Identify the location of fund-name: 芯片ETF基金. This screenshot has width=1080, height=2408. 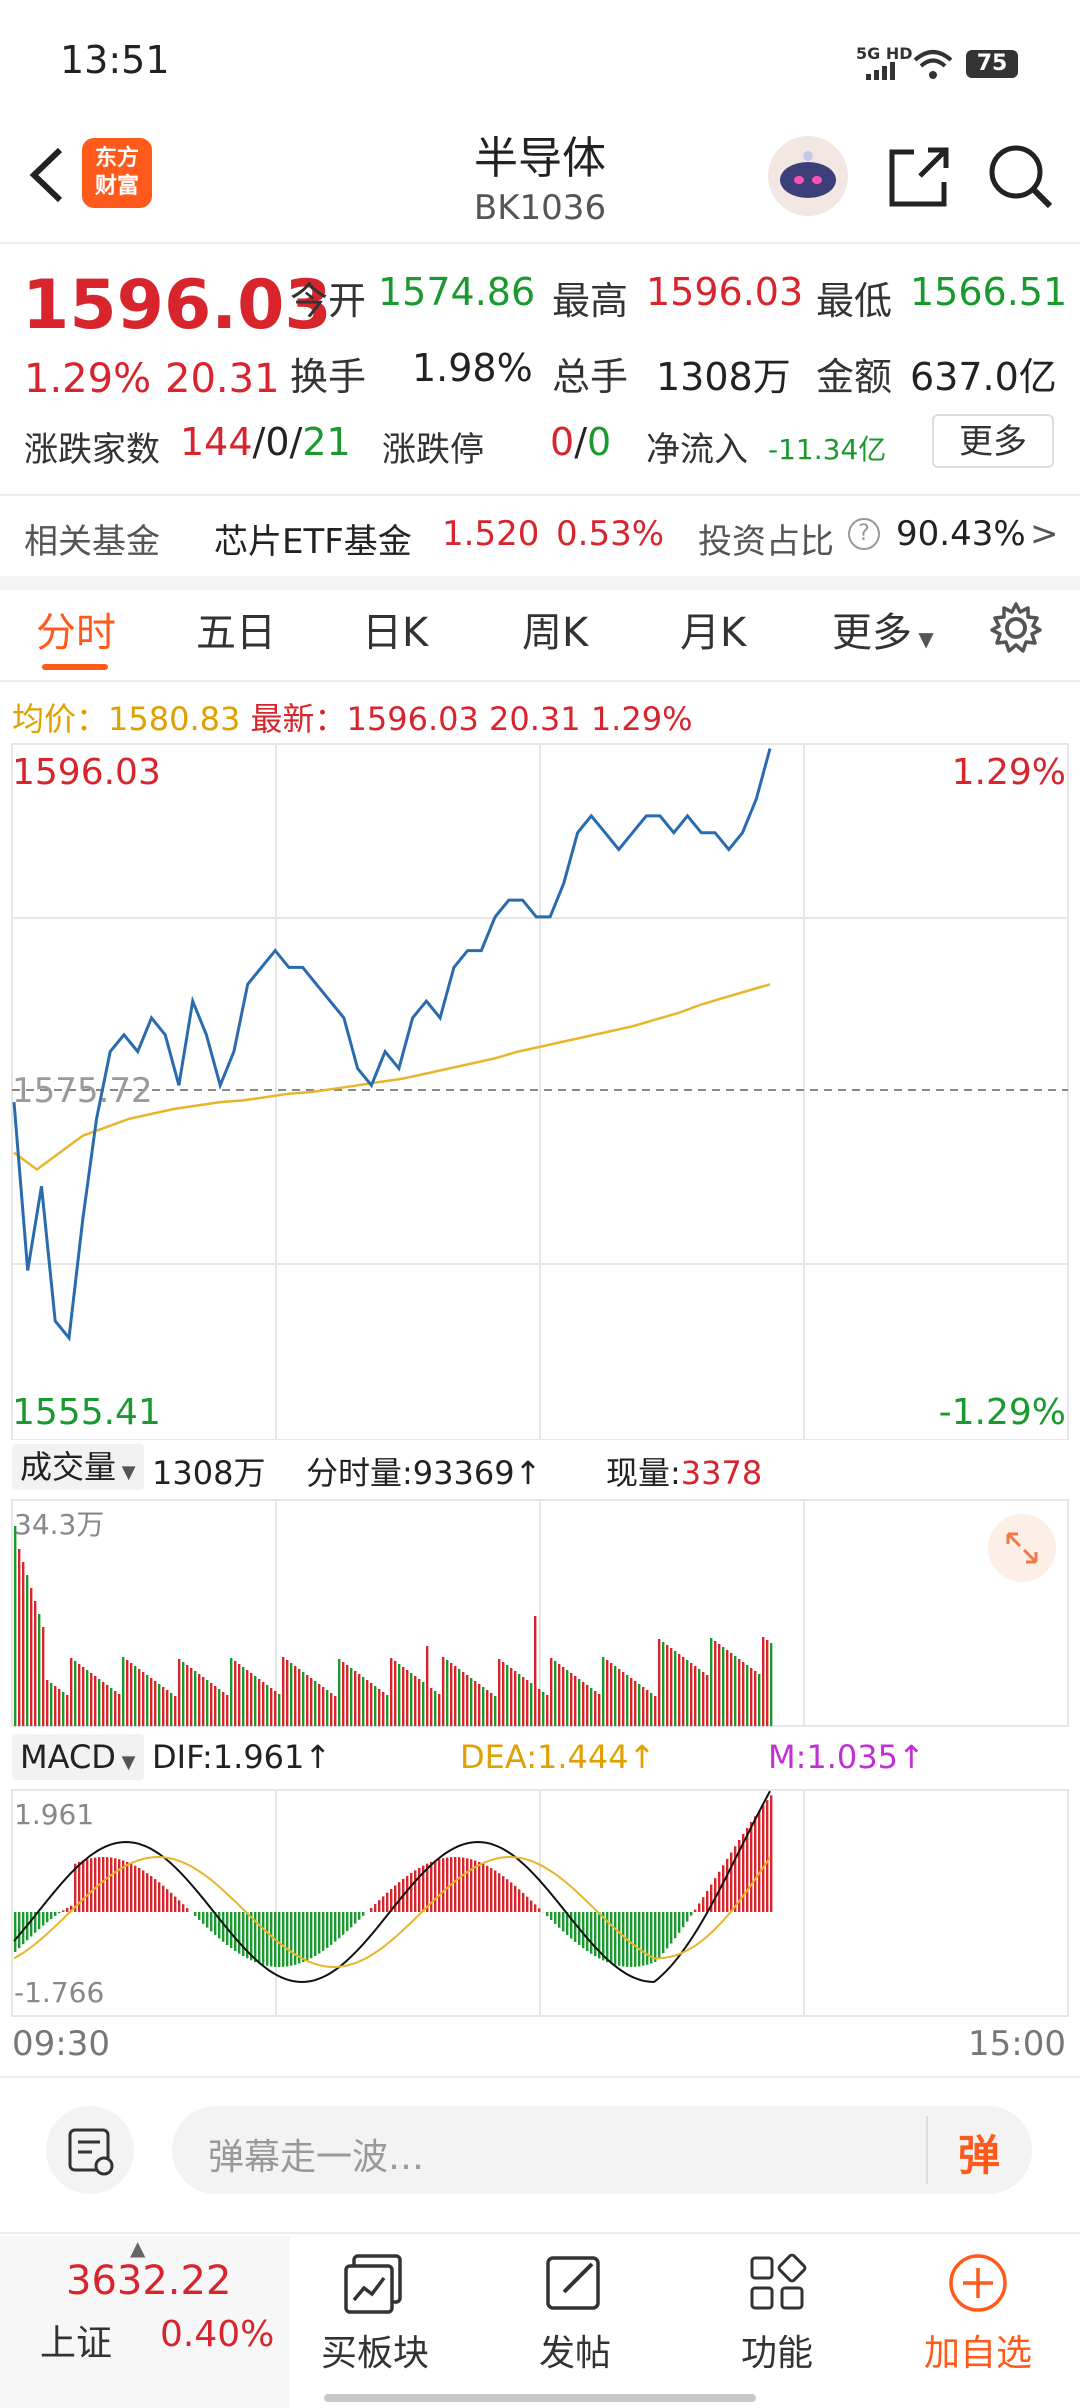
(313, 542).